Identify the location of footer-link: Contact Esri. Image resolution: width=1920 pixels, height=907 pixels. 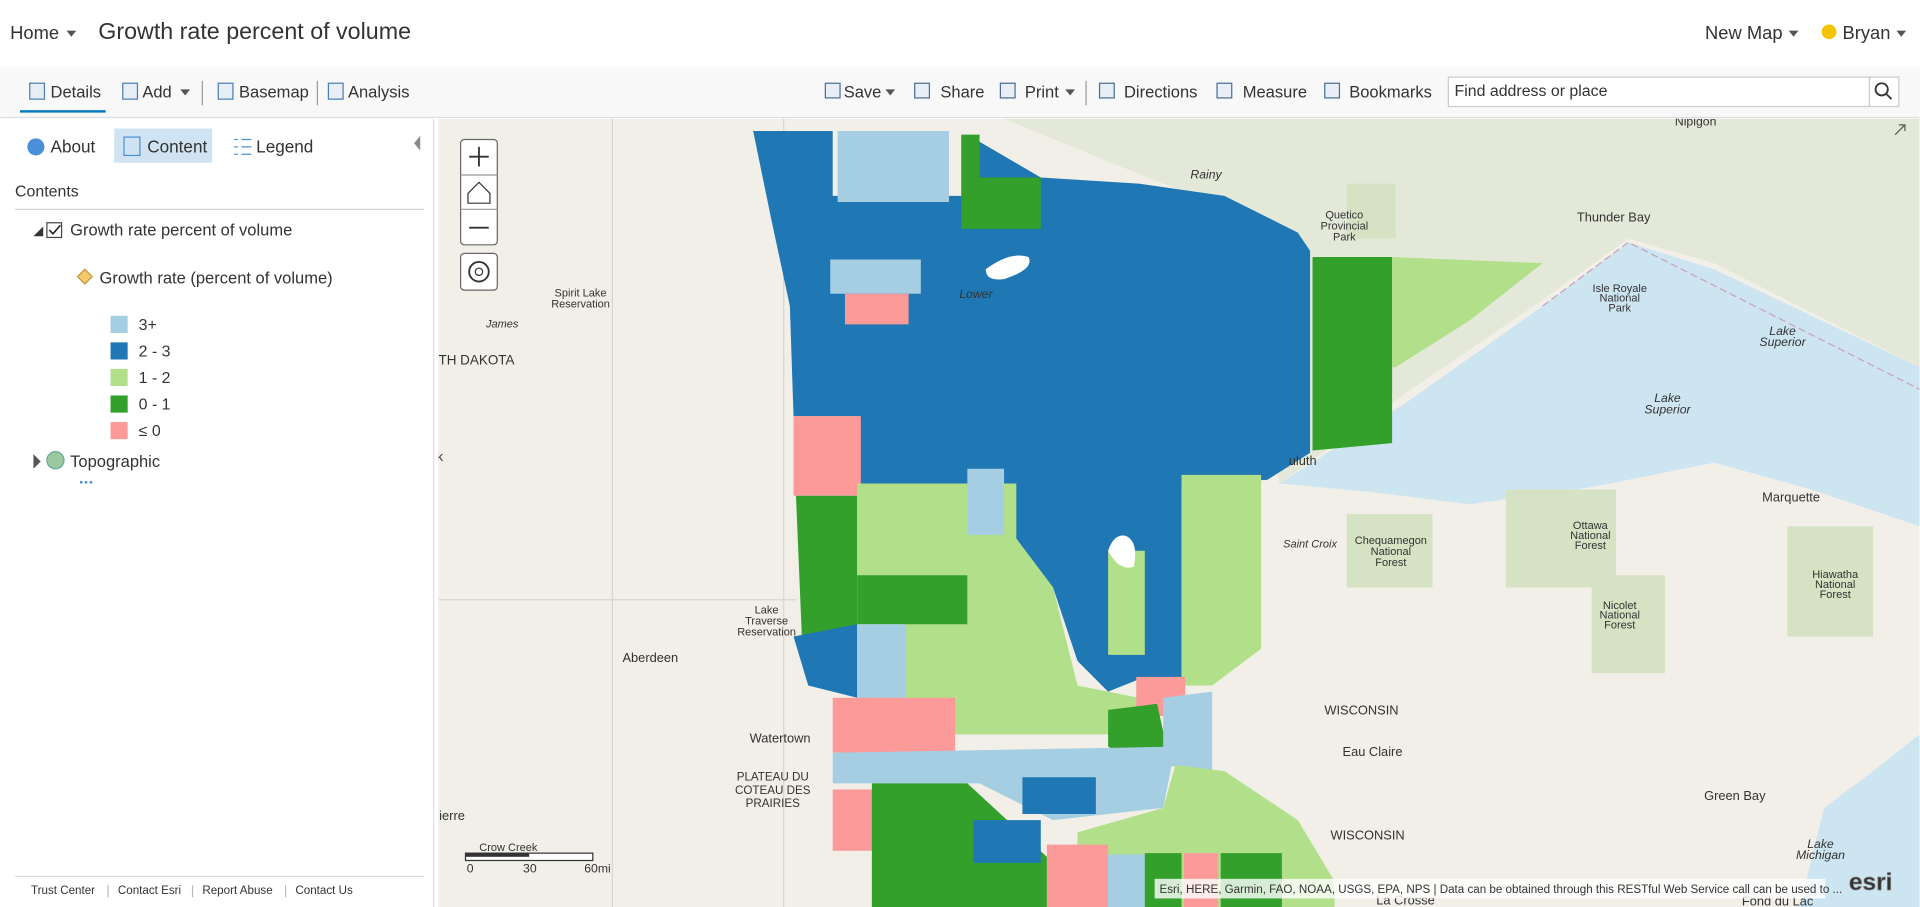
(149, 890).